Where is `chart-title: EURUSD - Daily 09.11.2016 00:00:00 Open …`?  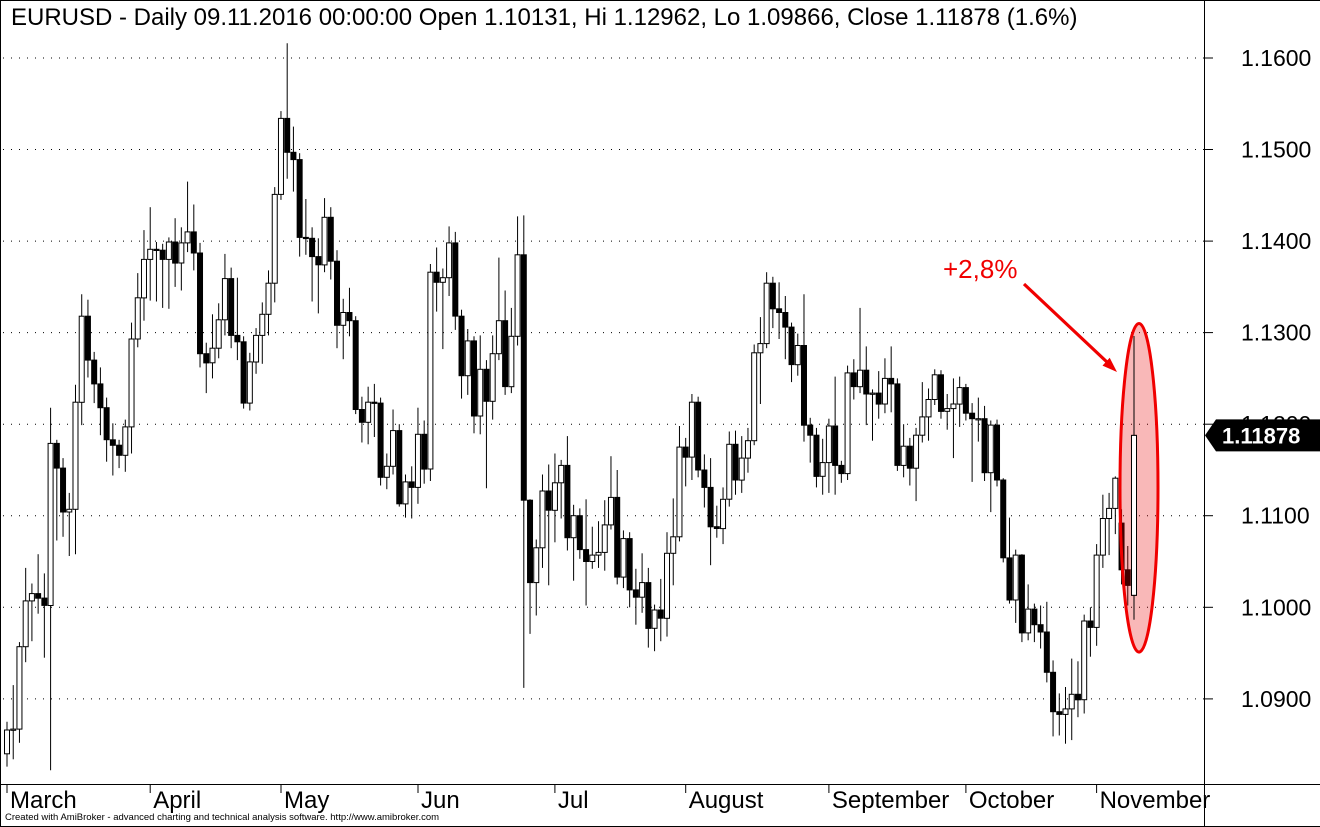 chart-title: EURUSD - Daily 09.11.2016 00:00:00 Open … is located at coordinates (544, 17).